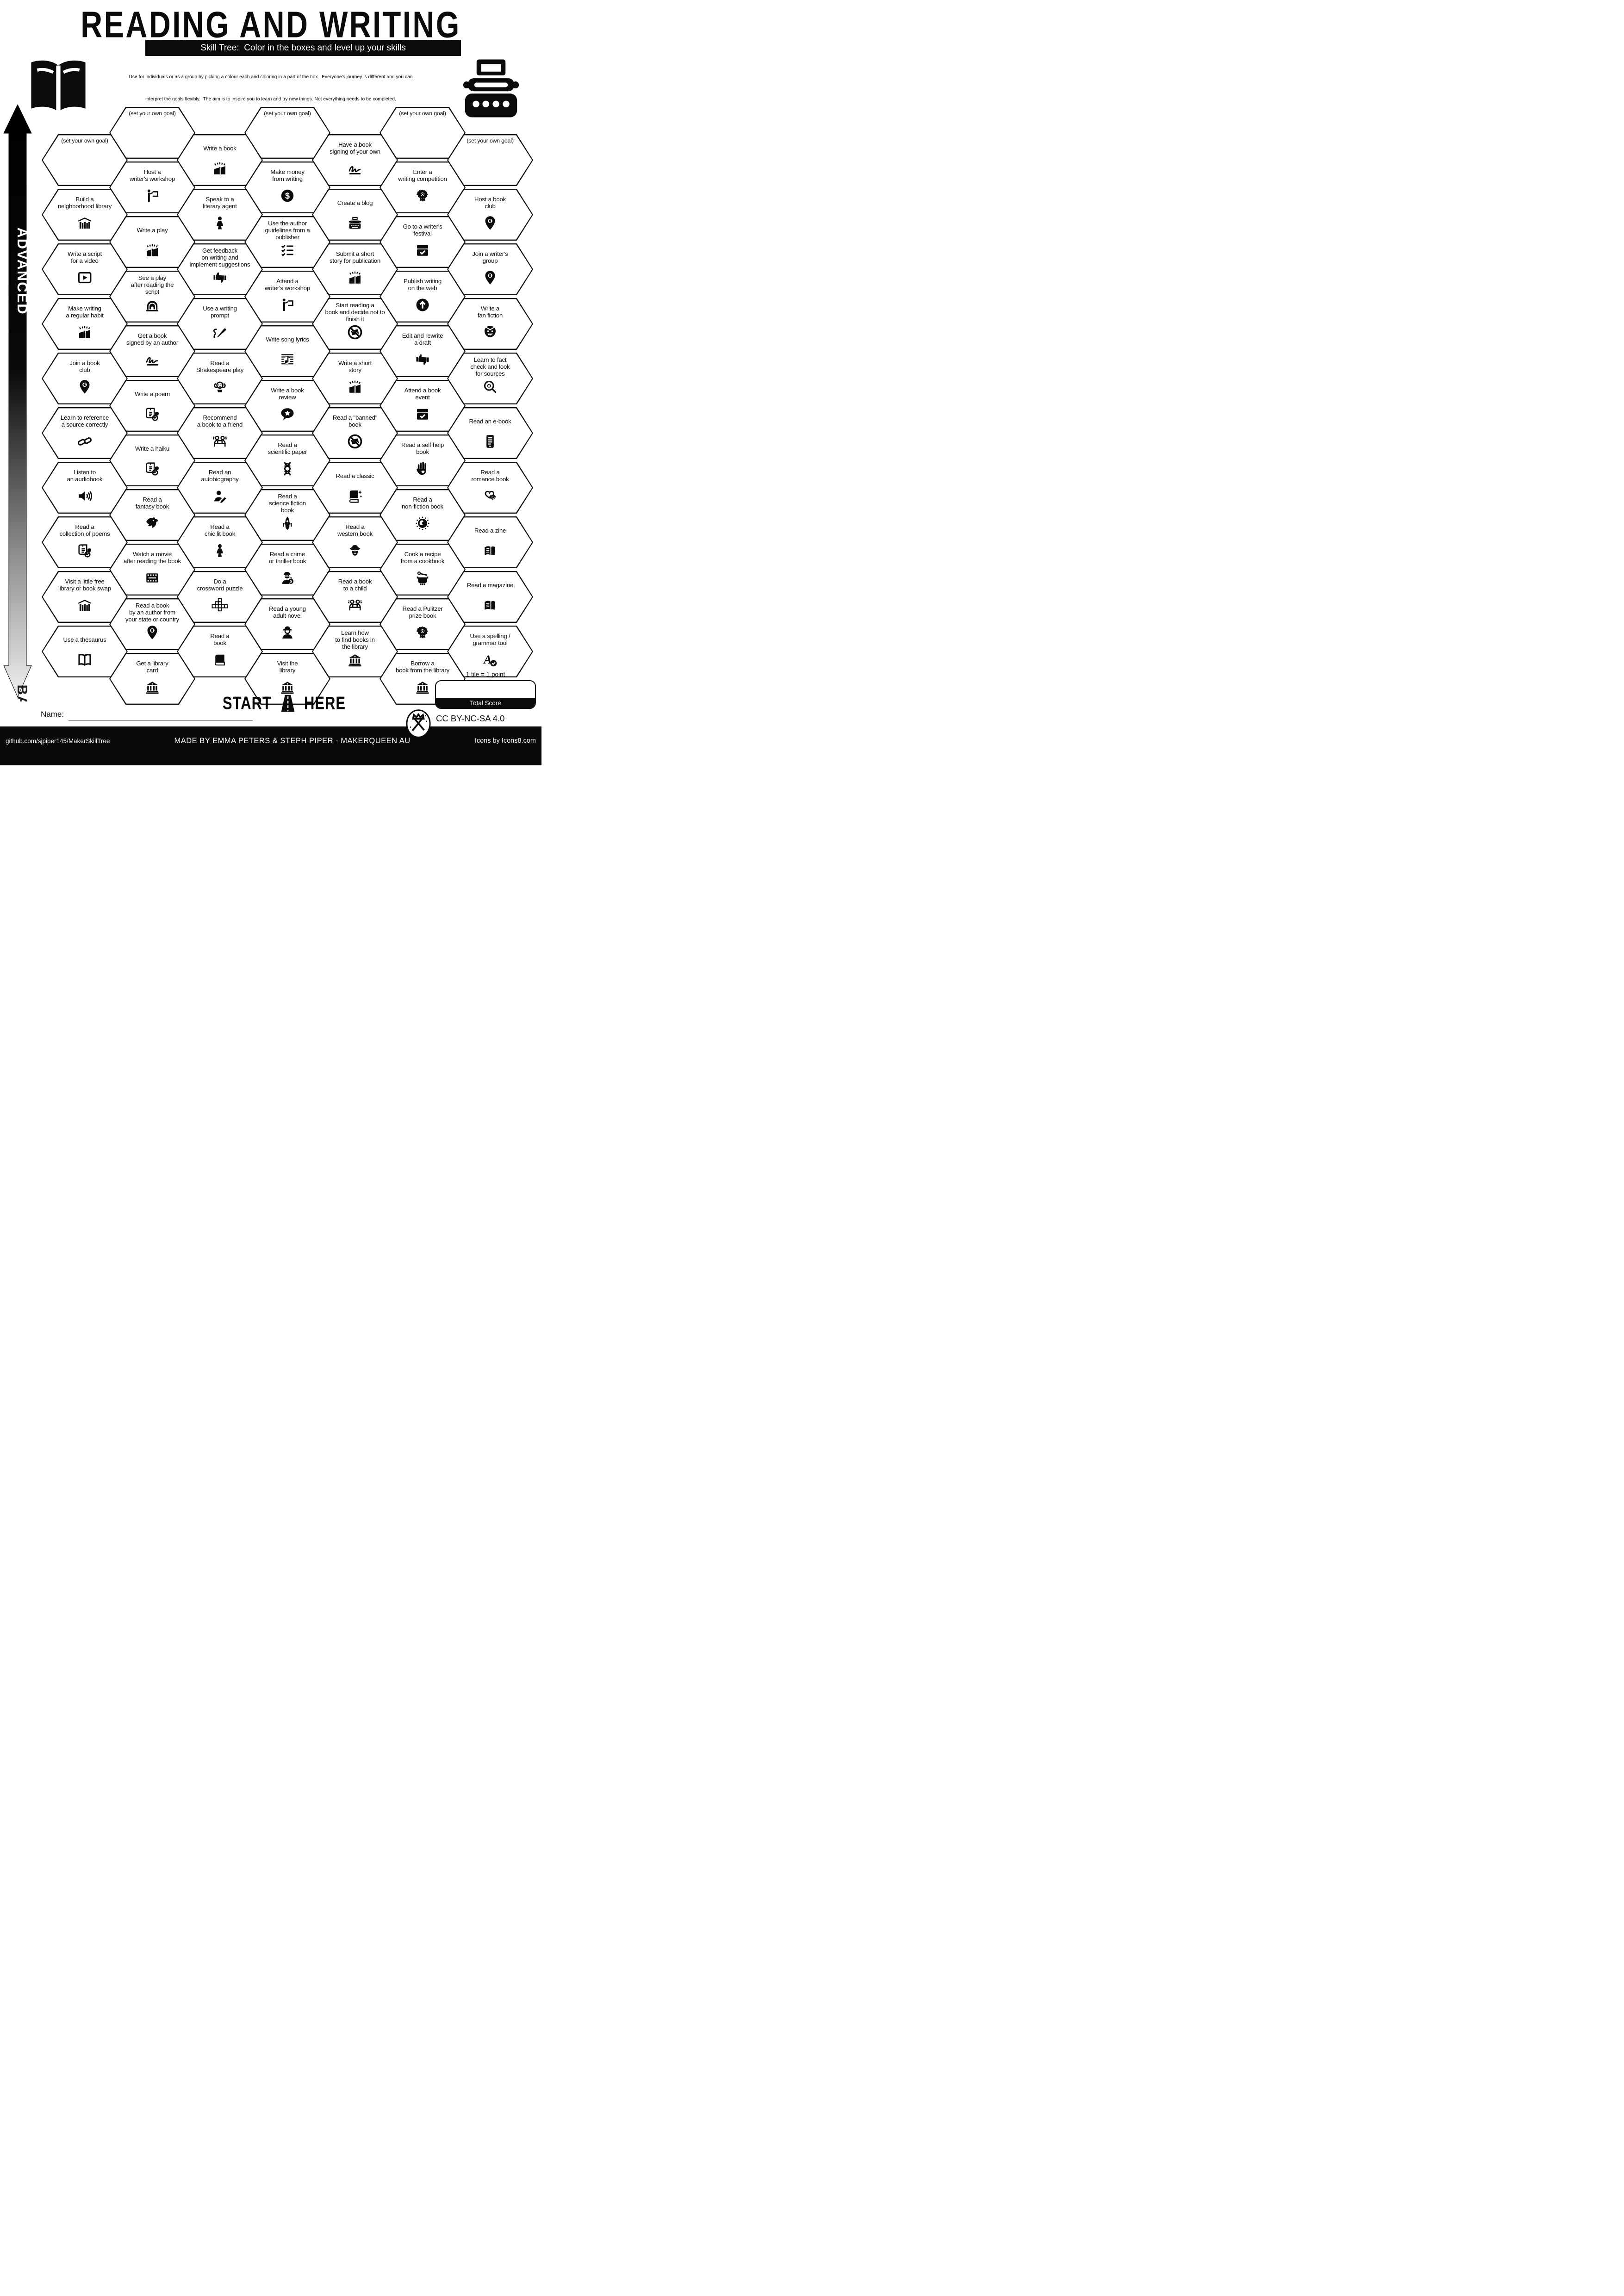 This screenshot has height=2296, width=1624. I want to click on total-score-box: Total Score, so click(485, 695).